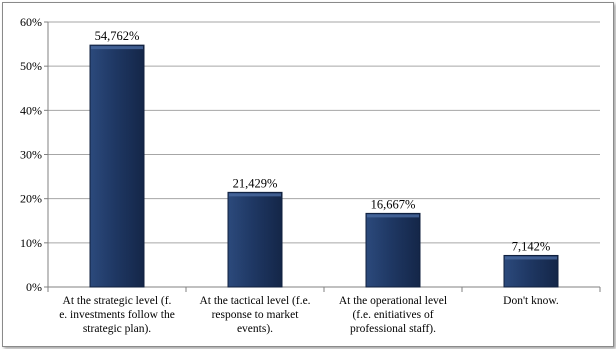 The width and height of the screenshot is (616, 349). Describe the element at coordinates (393, 329) in the screenshot. I see `category-label-line: professional staff).` at that location.